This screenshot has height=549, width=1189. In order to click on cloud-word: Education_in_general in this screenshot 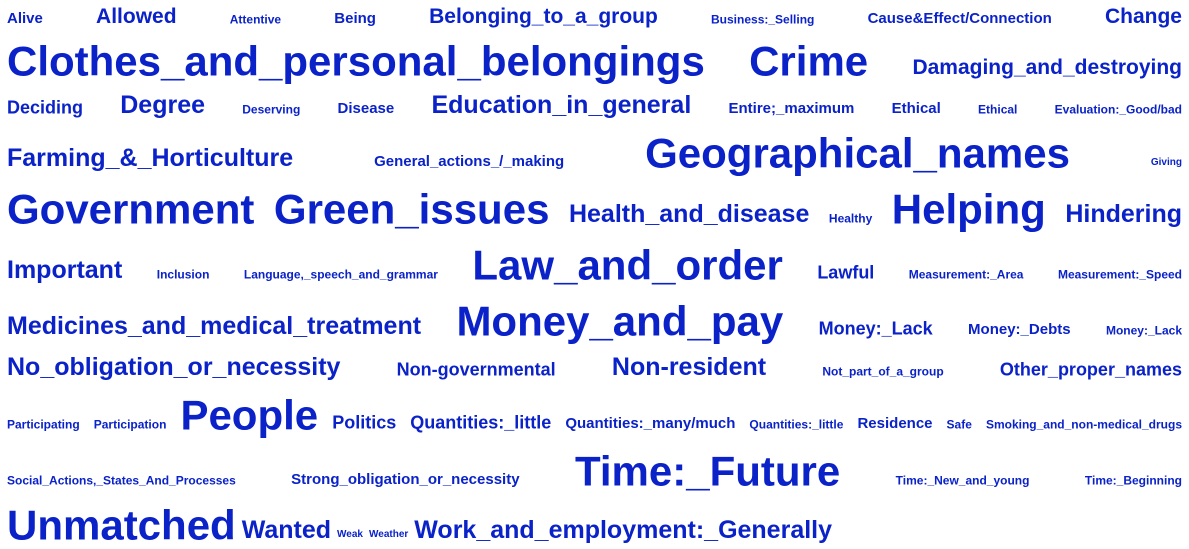, I will do `click(561, 105)`.